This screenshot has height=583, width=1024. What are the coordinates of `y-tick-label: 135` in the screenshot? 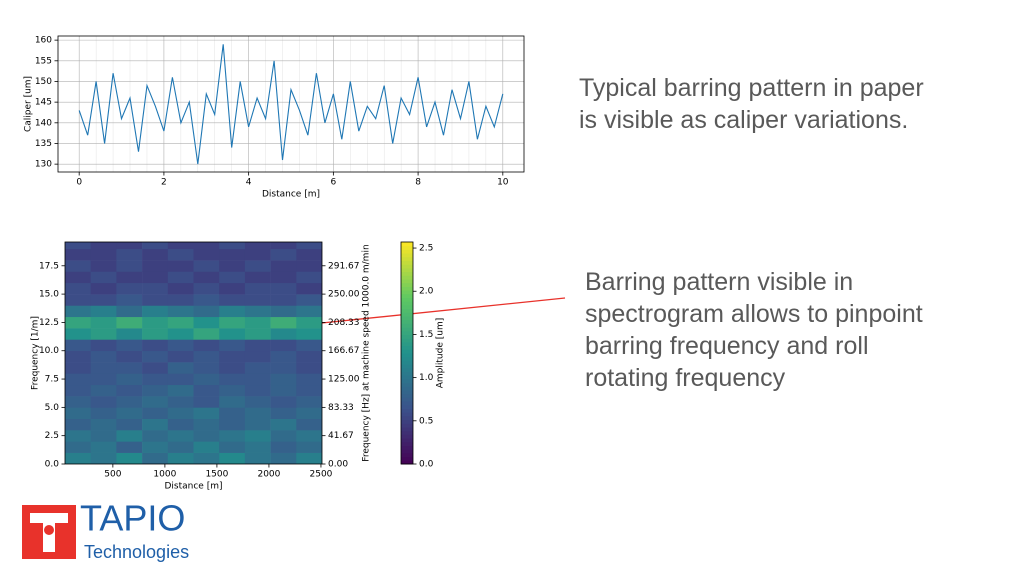 It's located at (43, 144).